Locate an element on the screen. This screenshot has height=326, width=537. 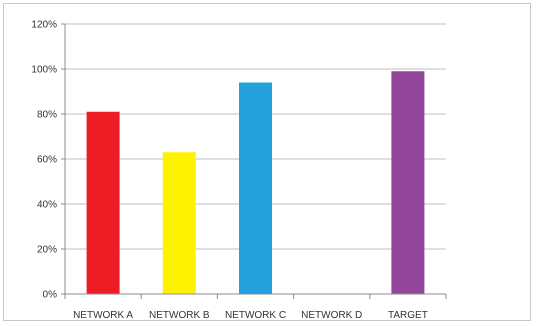
bar-network-a is located at coordinates (103, 202).